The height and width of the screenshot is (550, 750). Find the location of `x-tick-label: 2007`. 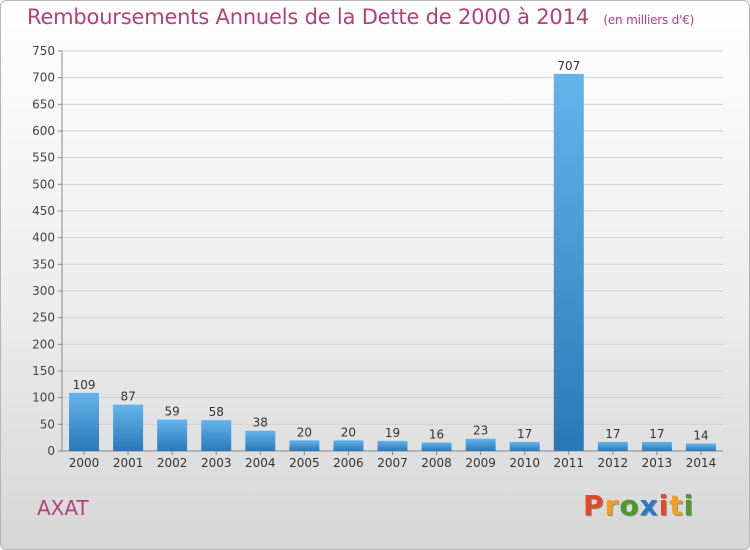

x-tick-label: 2007 is located at coordinates (392, 463).